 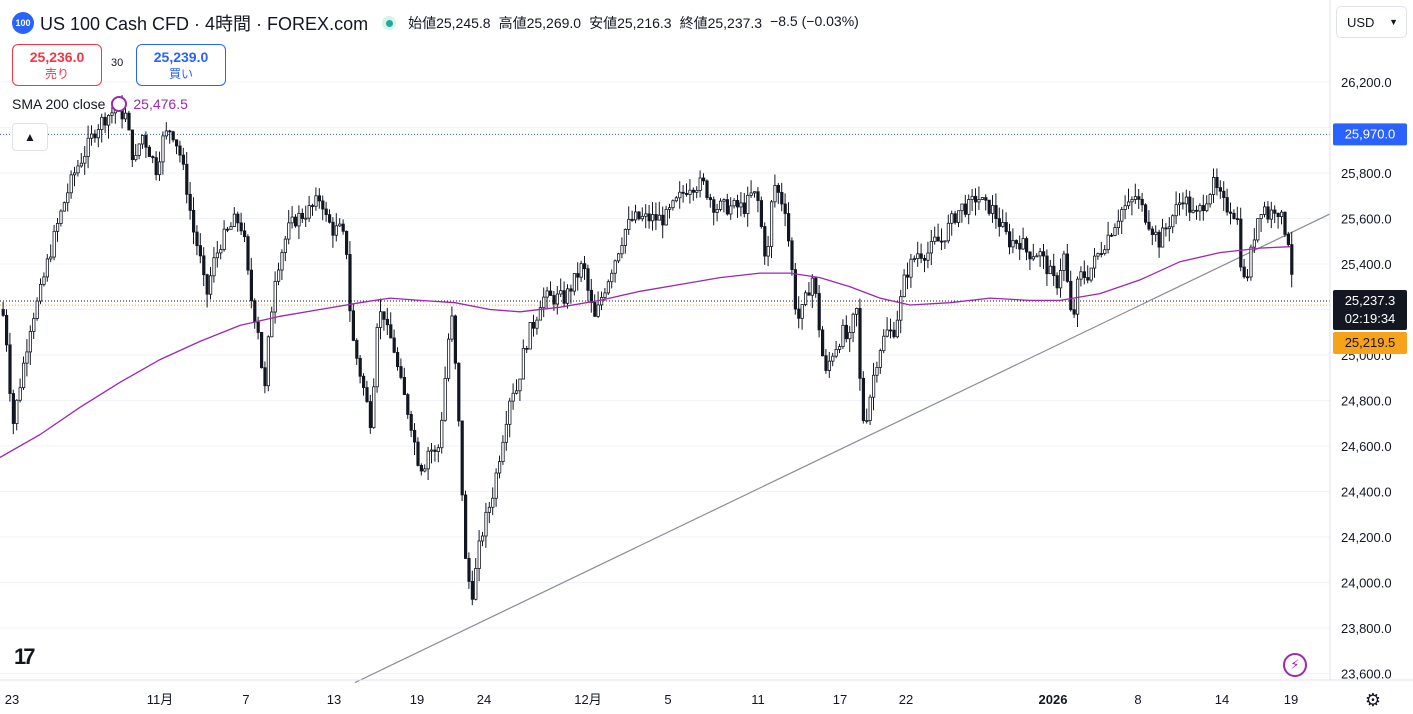 I want to click on current-price-tag-bg, so click(x=1370, y=310).